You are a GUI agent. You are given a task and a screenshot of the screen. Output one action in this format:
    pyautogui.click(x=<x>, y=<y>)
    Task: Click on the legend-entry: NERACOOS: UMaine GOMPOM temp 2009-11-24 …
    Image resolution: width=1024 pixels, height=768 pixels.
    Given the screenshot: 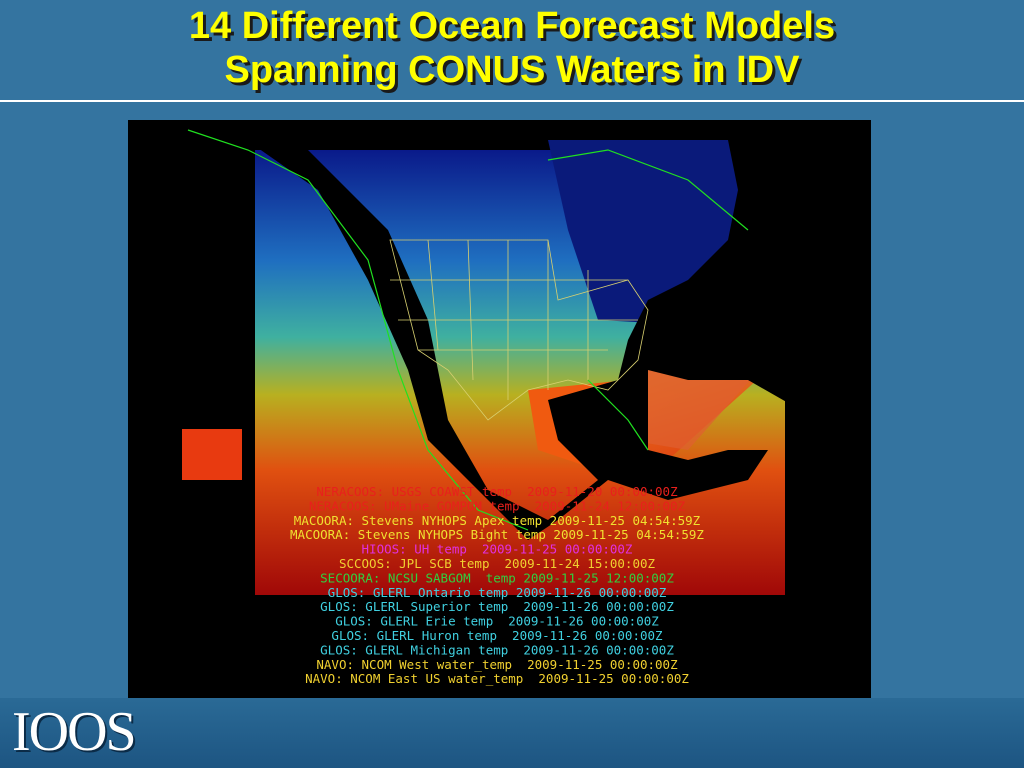 What is the action you would take?
    pyautogui.click(x=497, y=505)
    